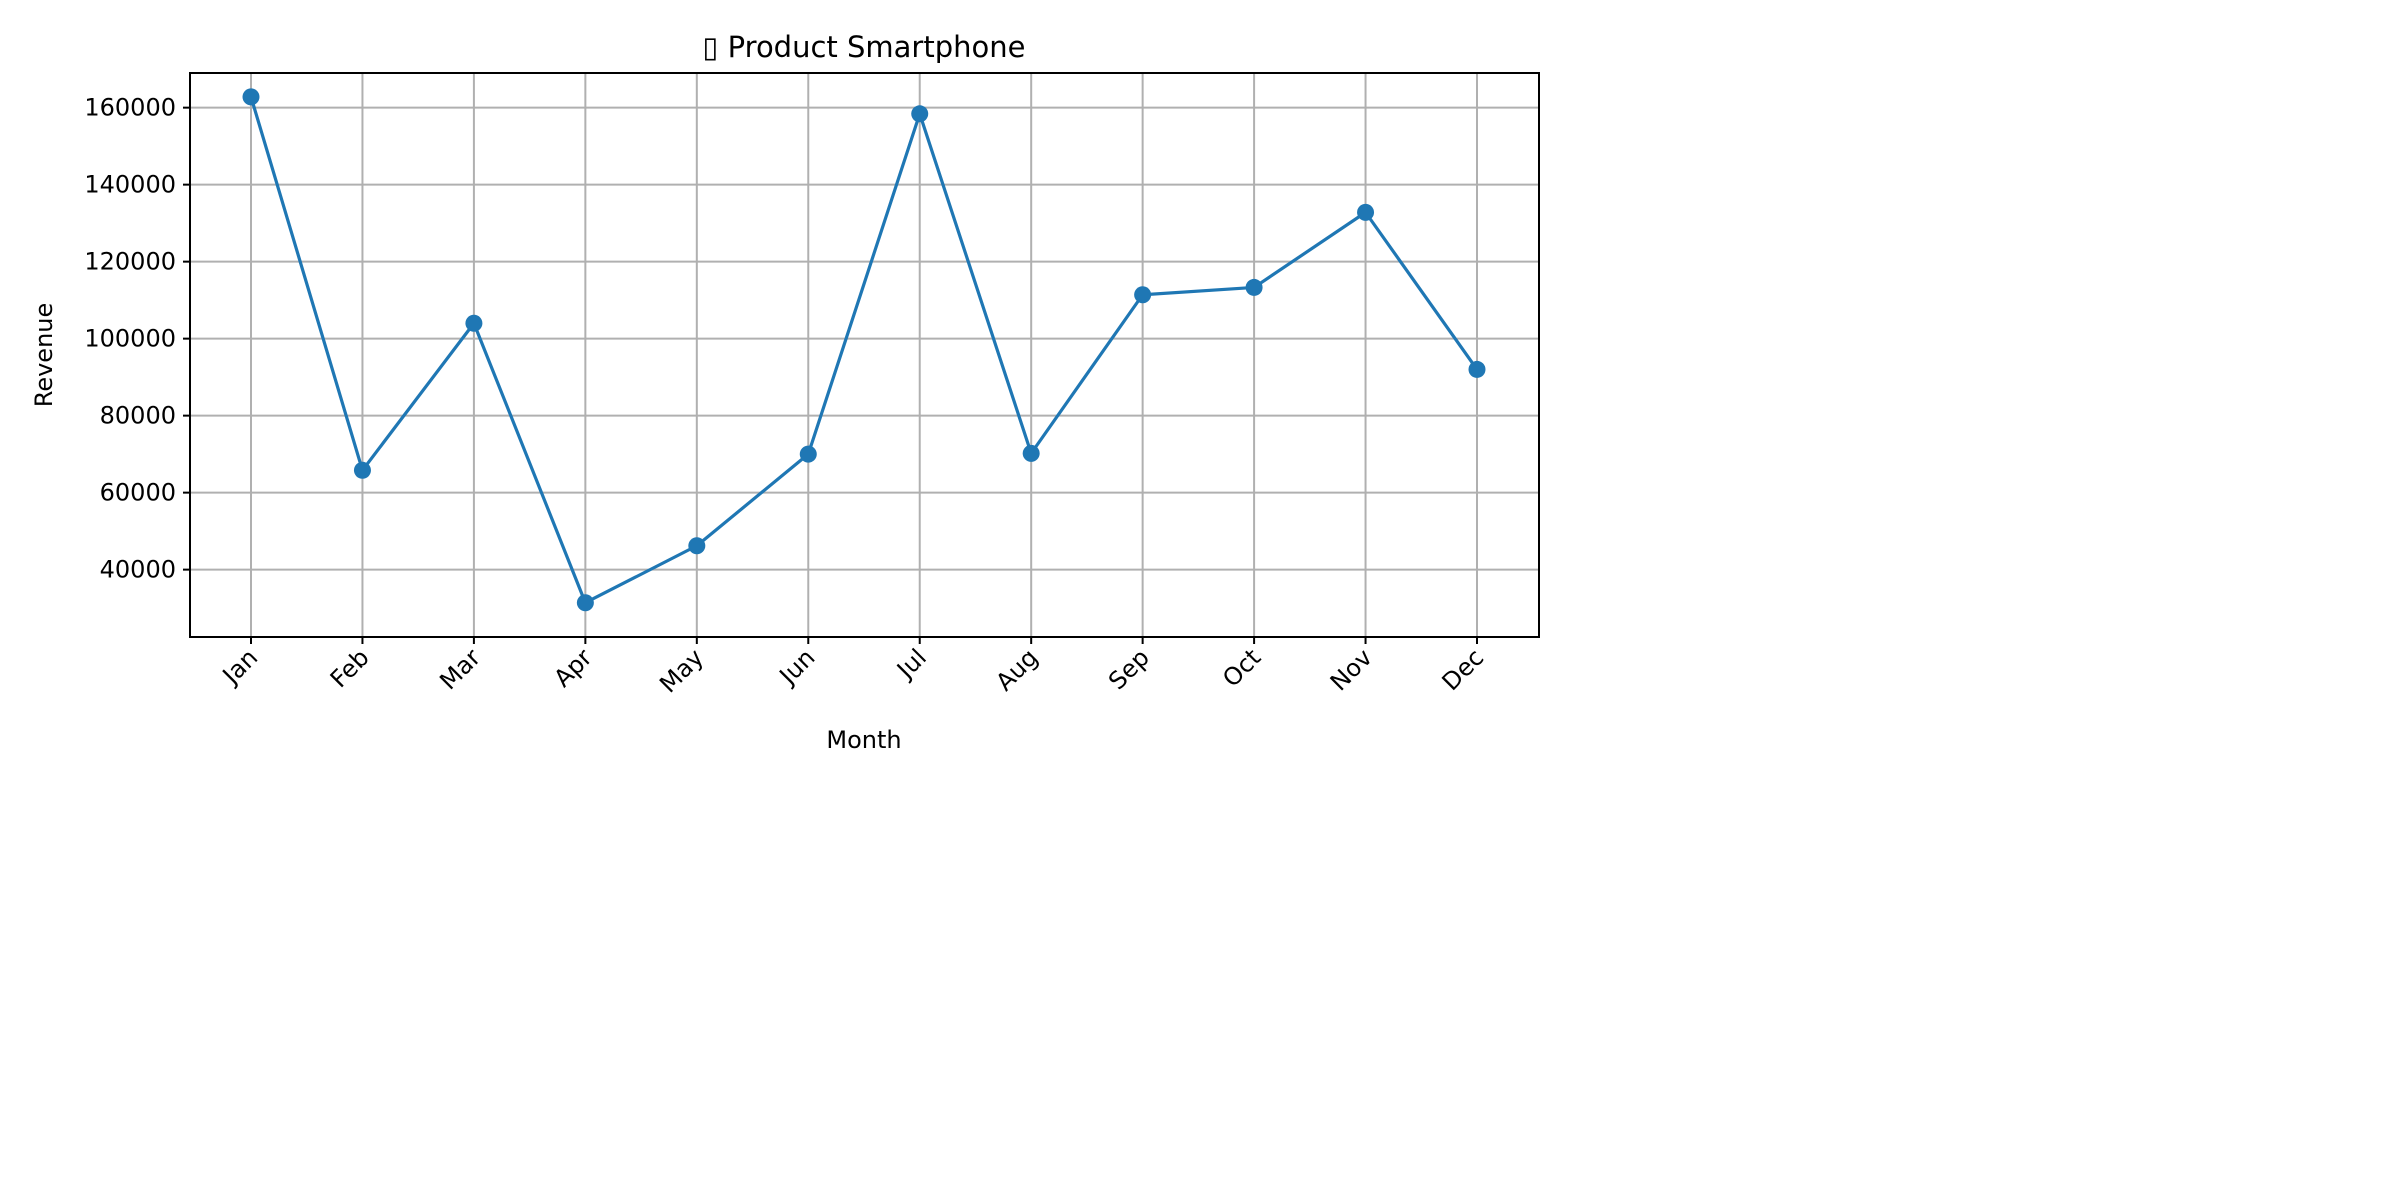  What do you see at coordinates (350, 668) in the screenshot?
I see `x-tick-label: Feb` at bounding box center [350, 668].